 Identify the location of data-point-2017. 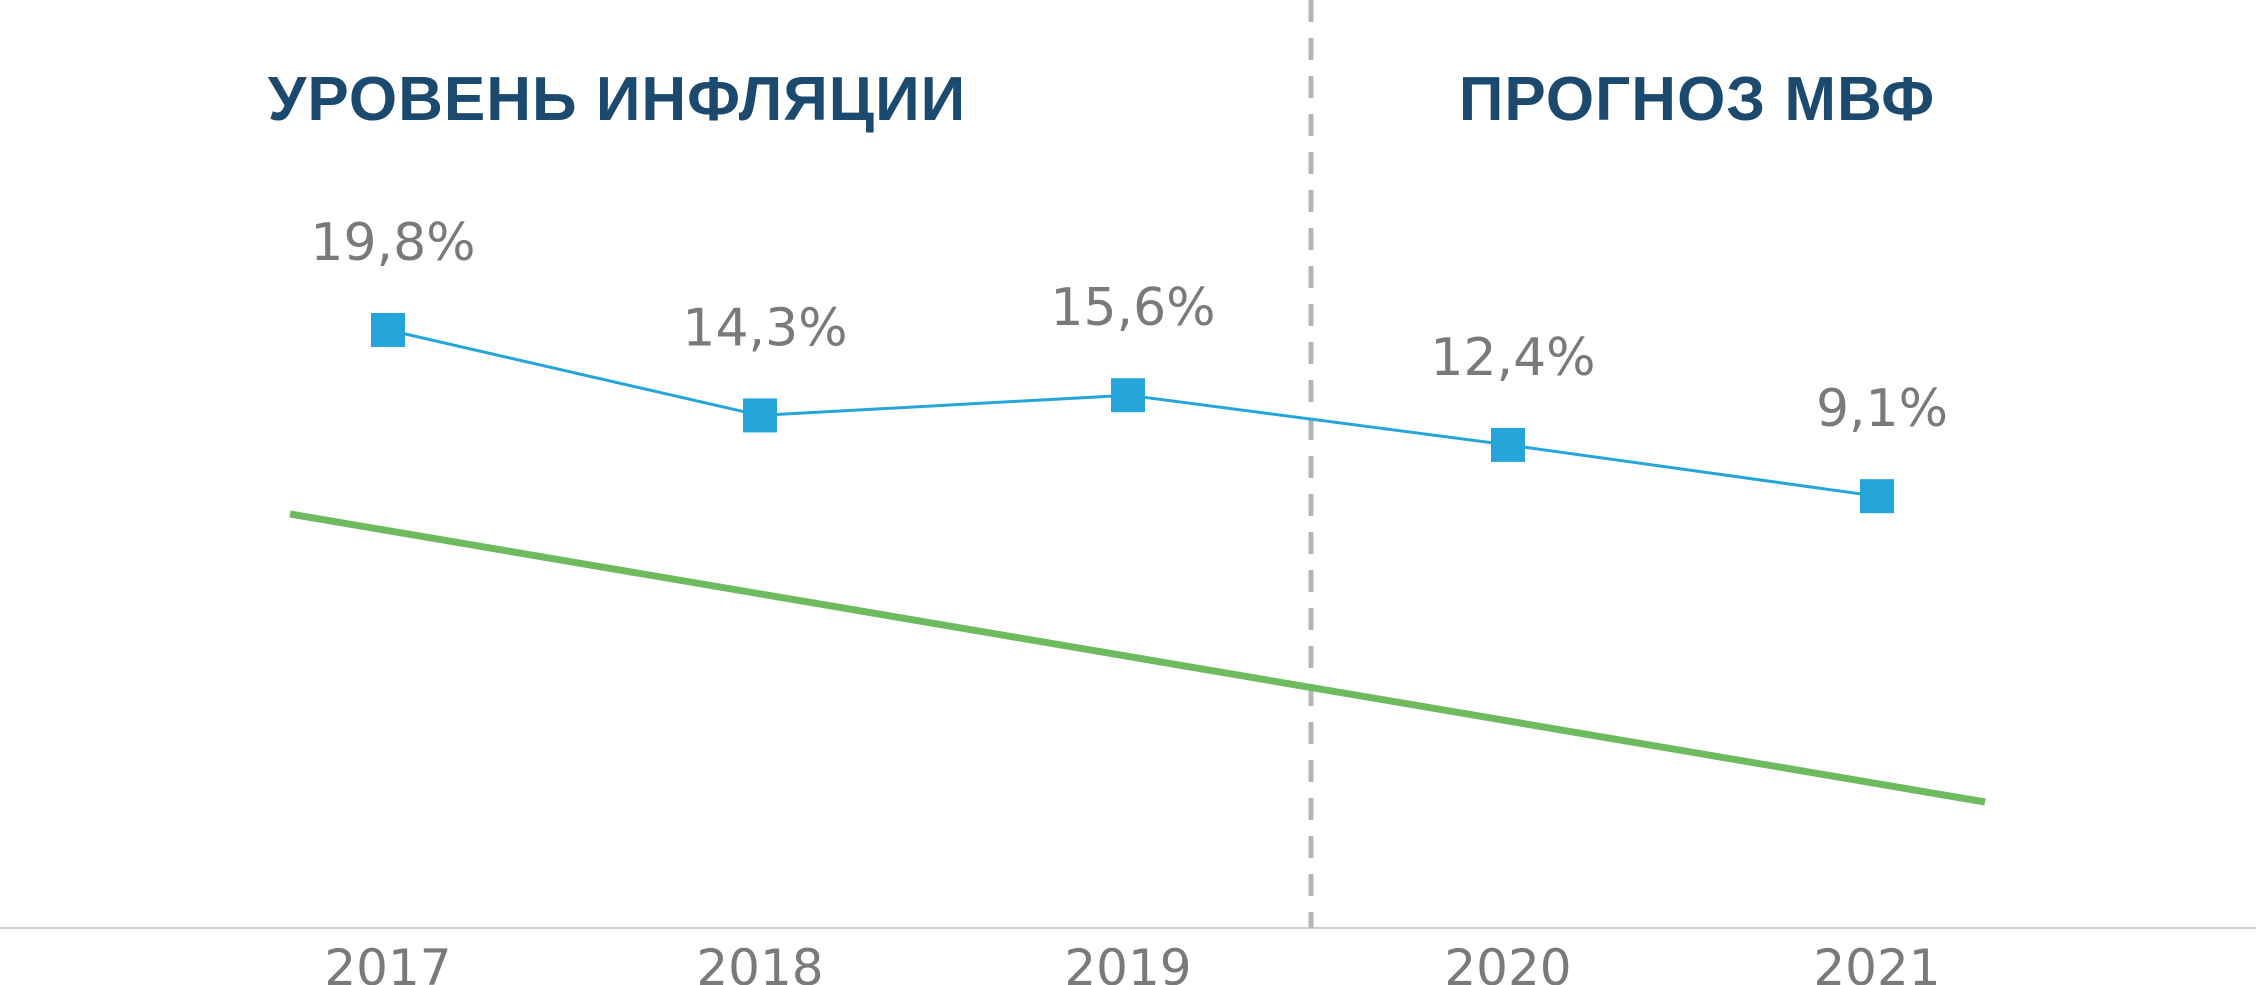
(388, 330).